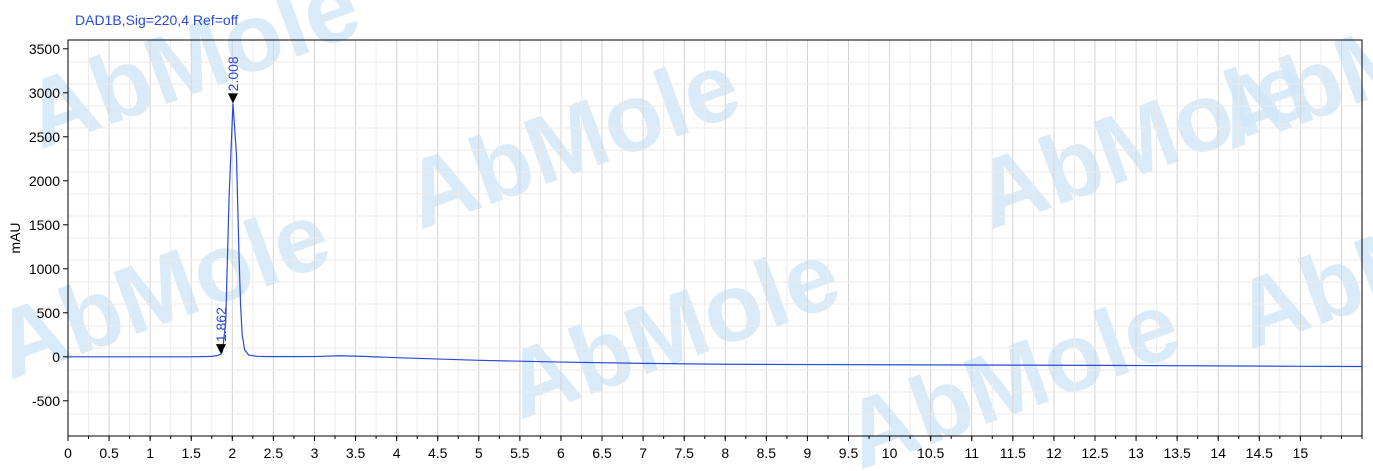 Image resolution: width=1373 pixels, height=471 pixels. What do you see at coordinates (1218, 453) in the screenshot?
I see `x-tick-label: 14` at bounding box center [1218, 453].